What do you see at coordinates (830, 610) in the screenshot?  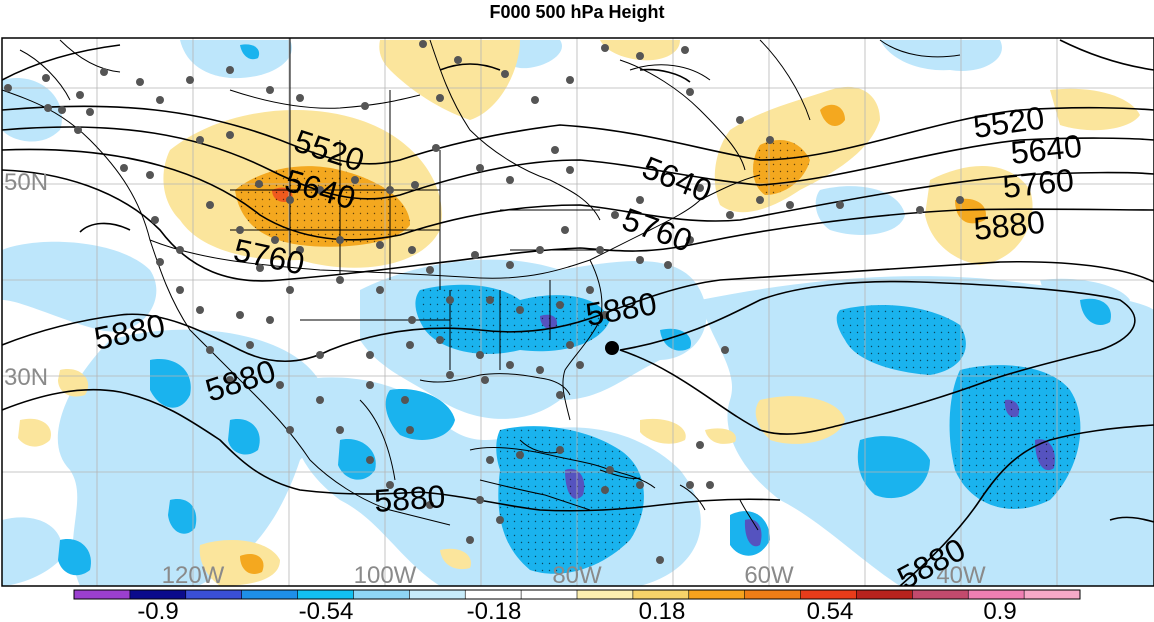 I see `colorbar-tick-label: 0.54` at bounding box center [830, 610].